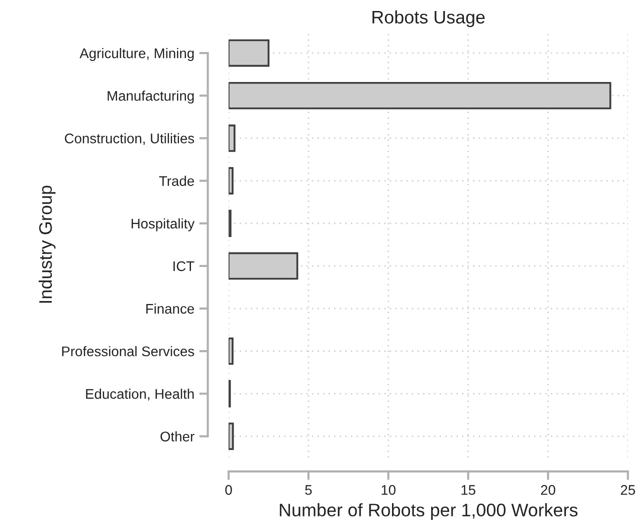 This screenshot has height=529, width=644. Describe the element at coordinates (129, 139) in the screenshot. I see `y-tick-label: Construction, Utilities` at that location.